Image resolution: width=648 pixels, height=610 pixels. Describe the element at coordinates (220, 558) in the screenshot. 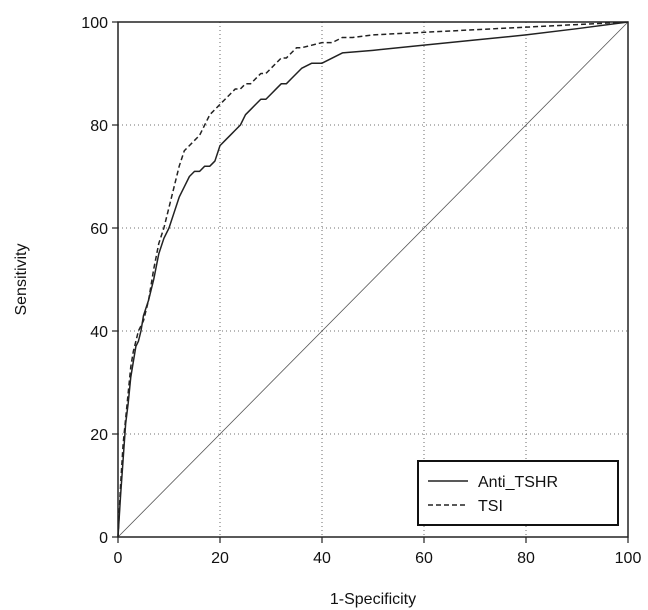

I see `x-tick-label-1: 20` at that location.